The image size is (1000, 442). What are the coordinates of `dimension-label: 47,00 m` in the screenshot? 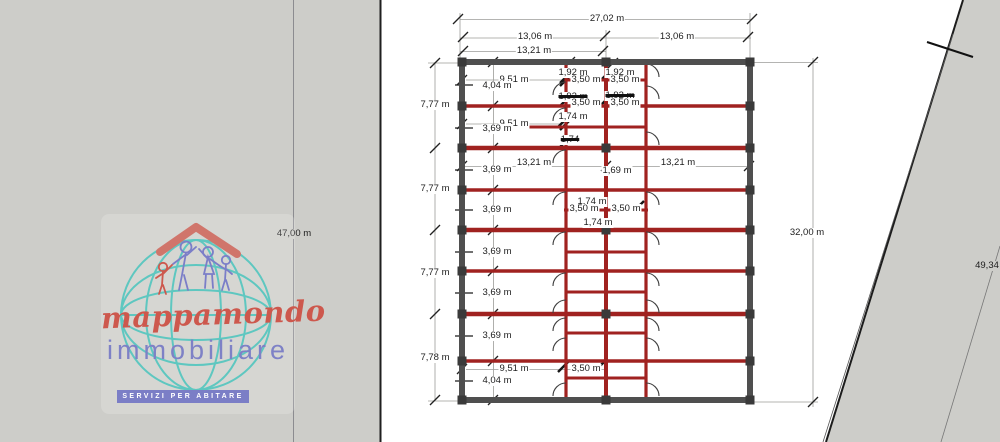 It's located at (294, 234).